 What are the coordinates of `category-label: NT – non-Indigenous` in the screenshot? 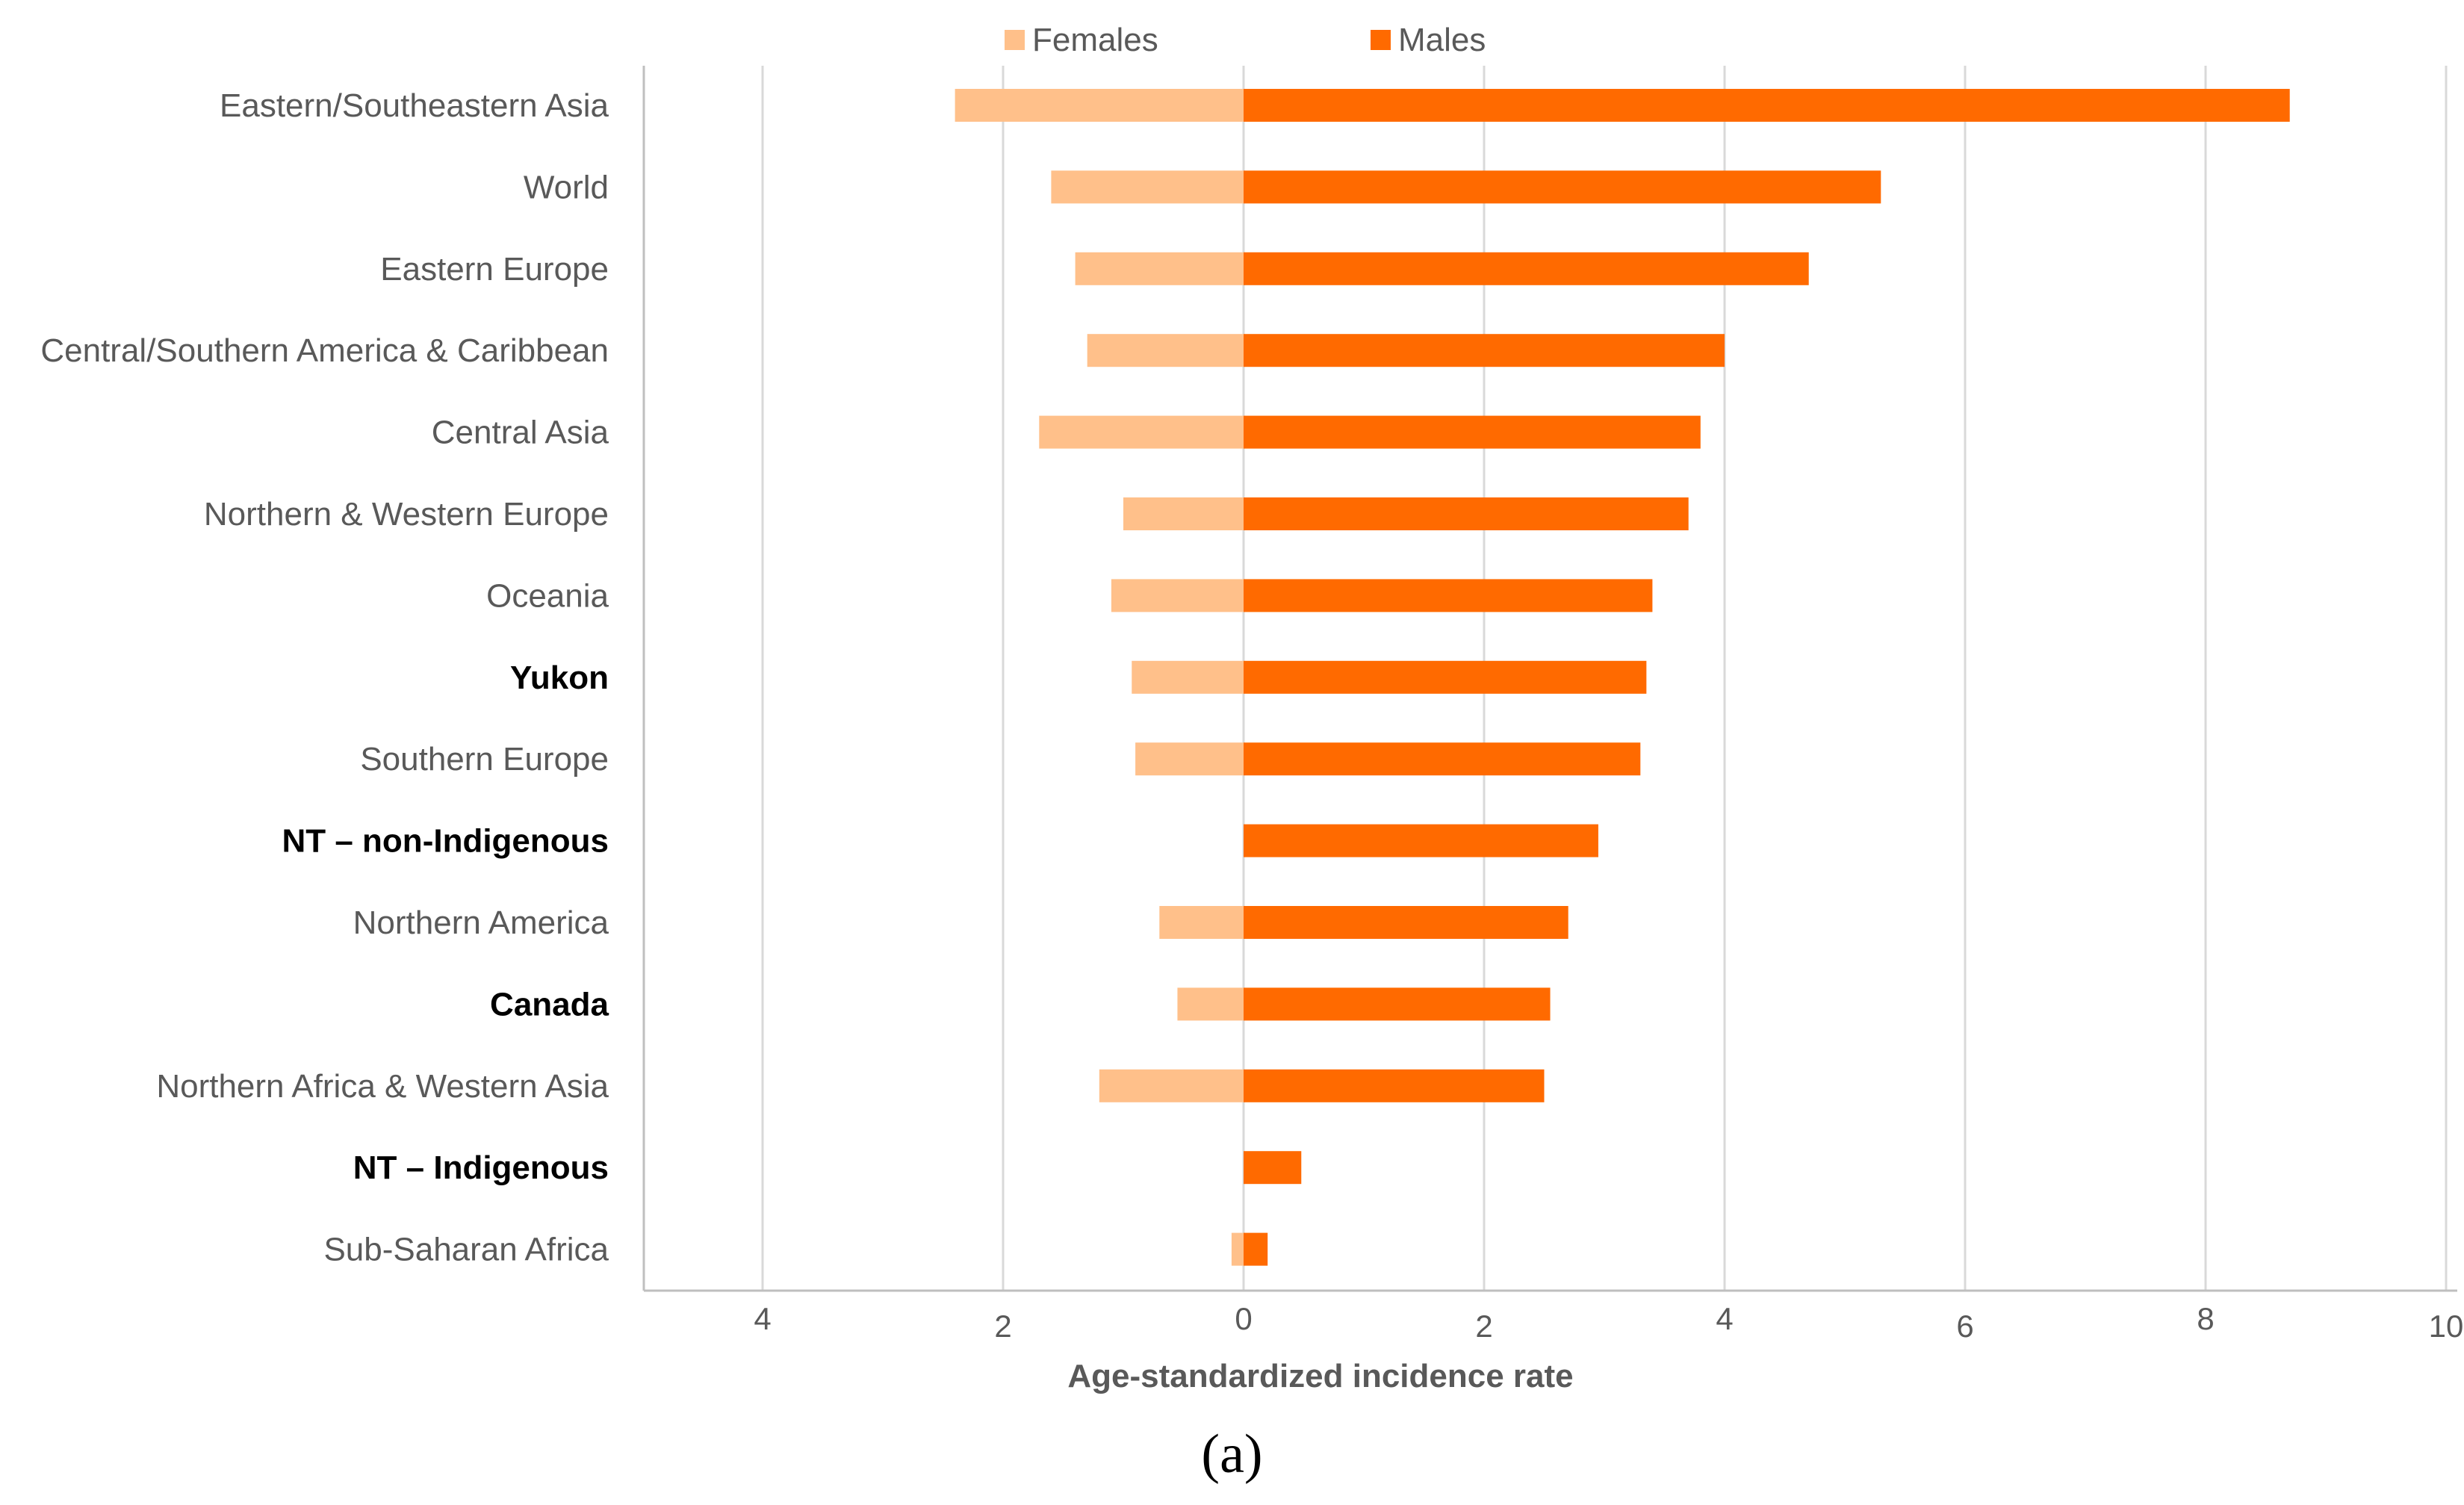 It's located at (445, 841).